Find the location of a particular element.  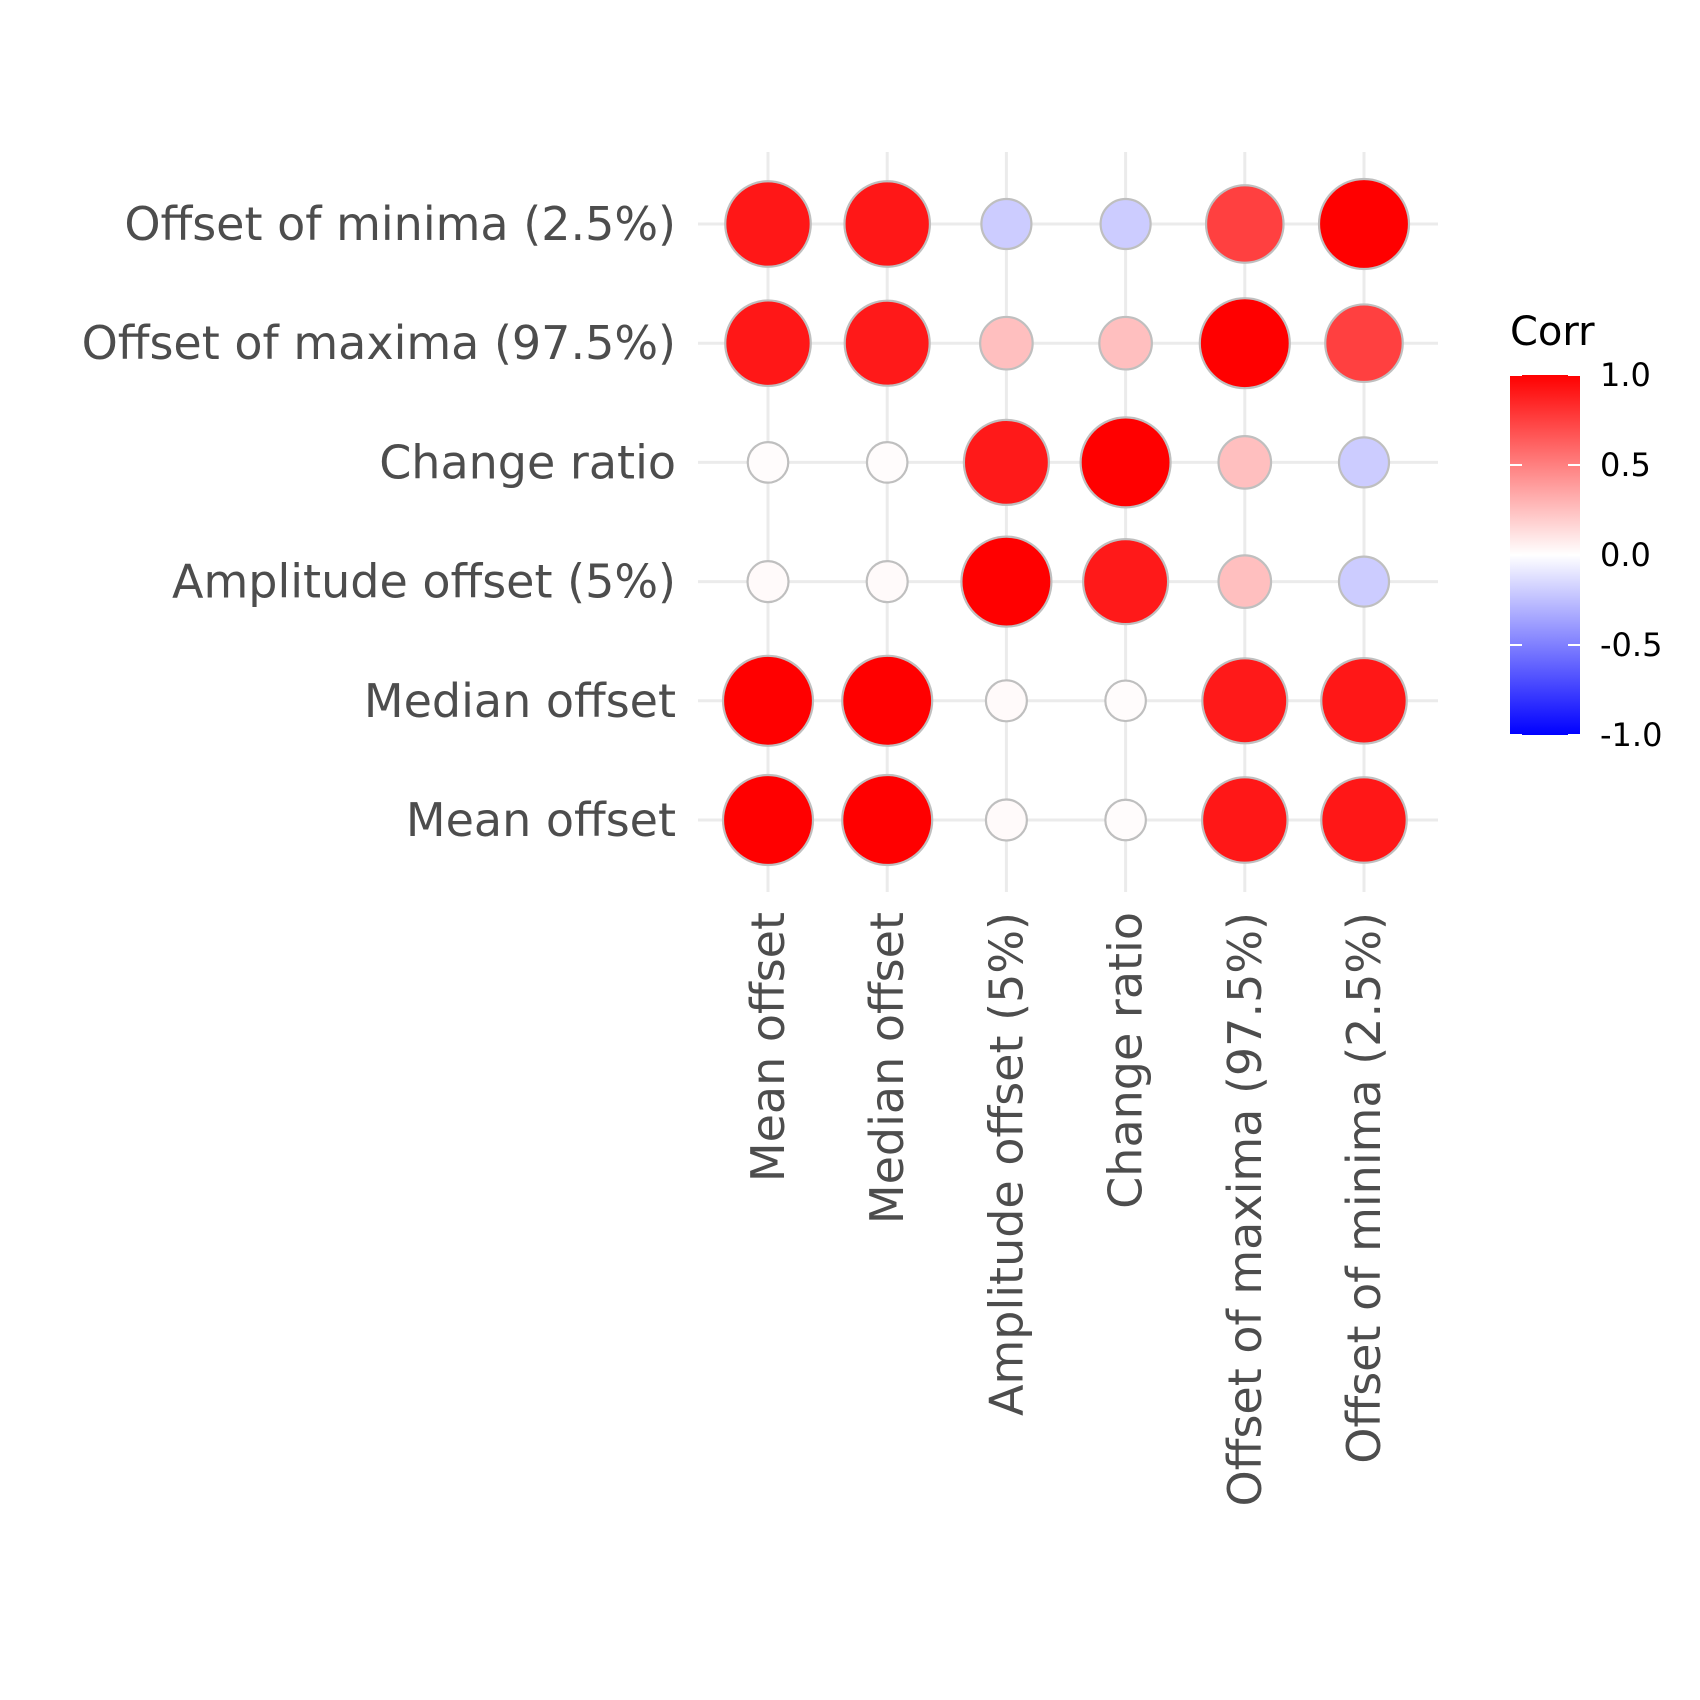

y-tick-label: Amplitude offset (5%) is located at coordinates (424, 582).